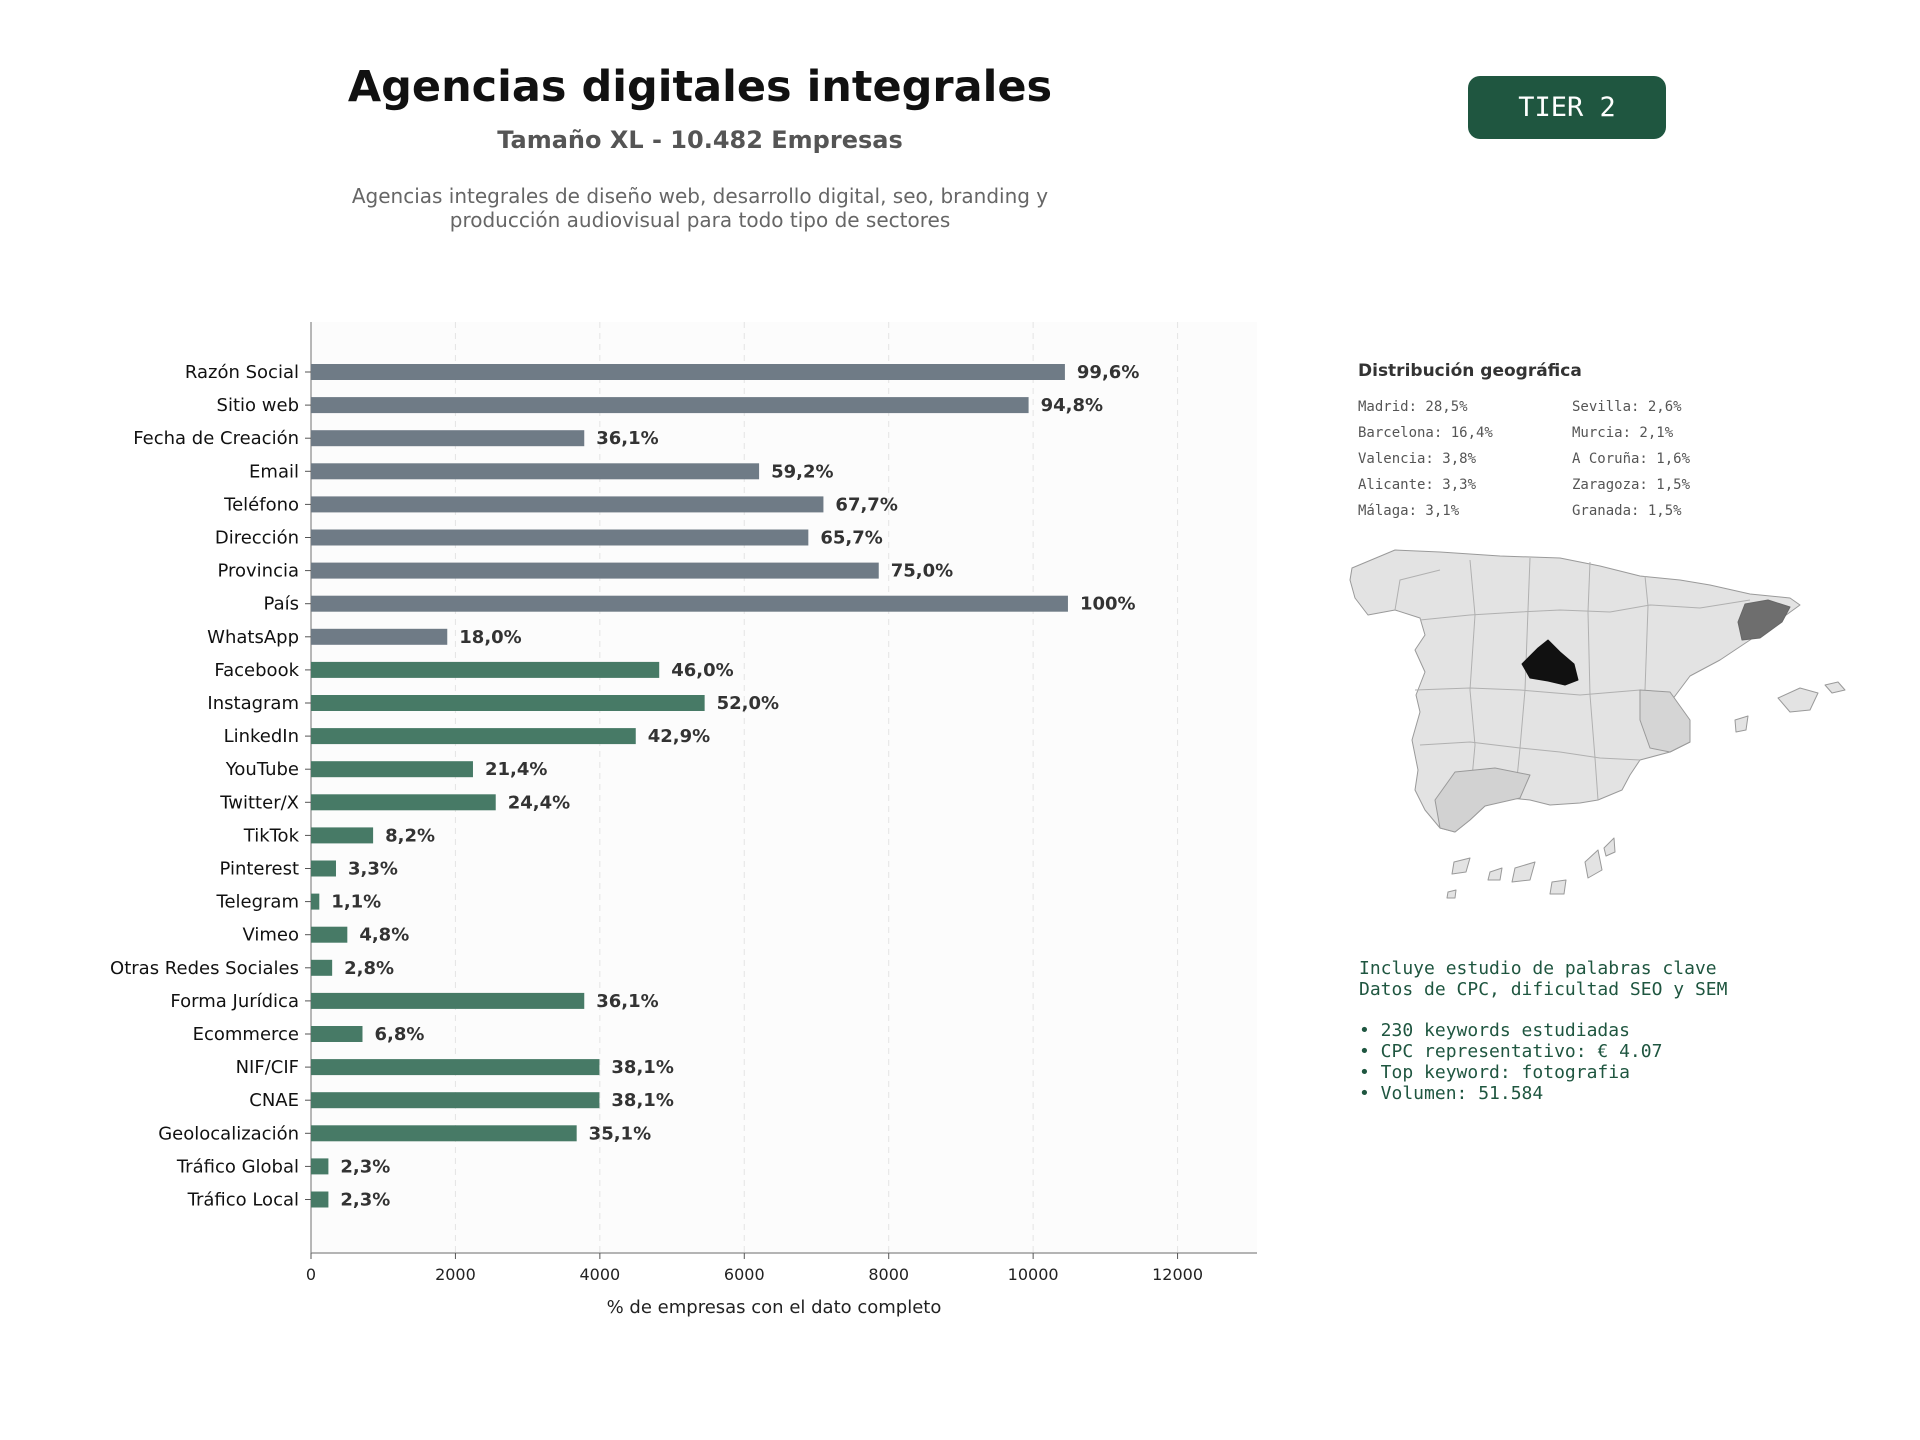 The image size is (1920, 1440). I want to click on geo-item: Alicante: 3,3%, so click(1417, 485).